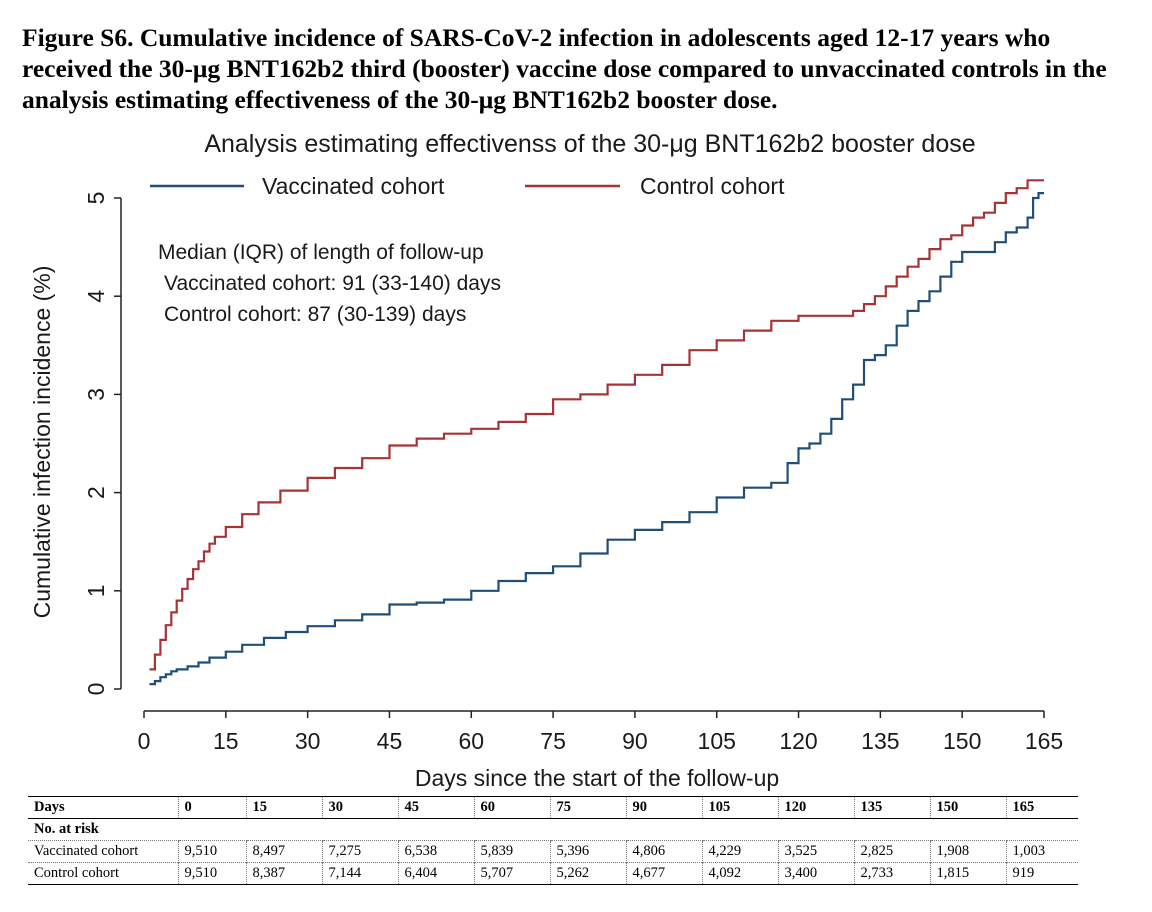 This screenshot has height=912, width=1152. I want to click on annotation-line-2: Vaccinated cohort: 91 (33-140) days, so click(332, 283).